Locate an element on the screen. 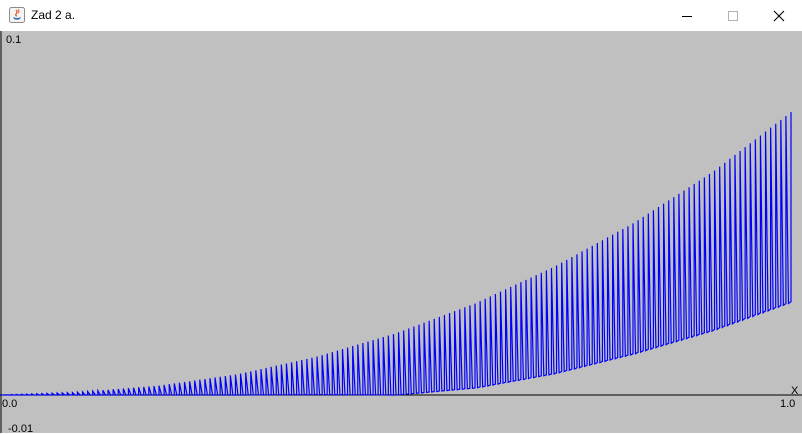  x-min-label: 0.0 is located at coordinates (10, 404).